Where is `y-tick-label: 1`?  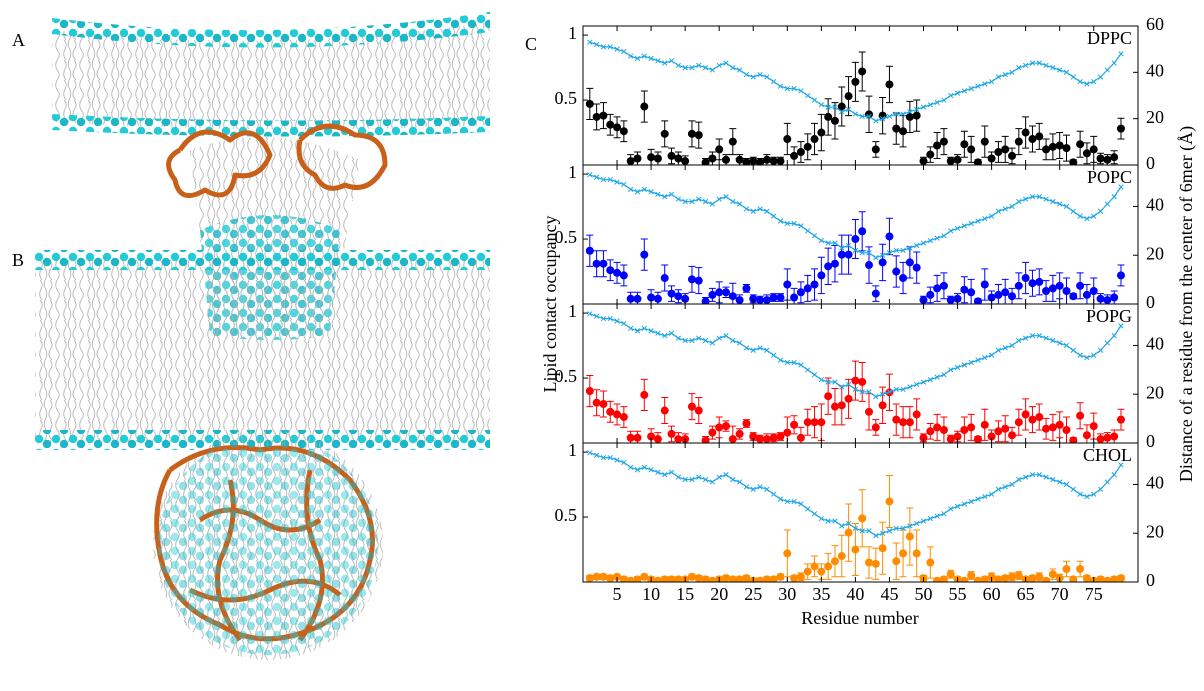
y-tick-label: 1 is located at coordinates (572, 311).